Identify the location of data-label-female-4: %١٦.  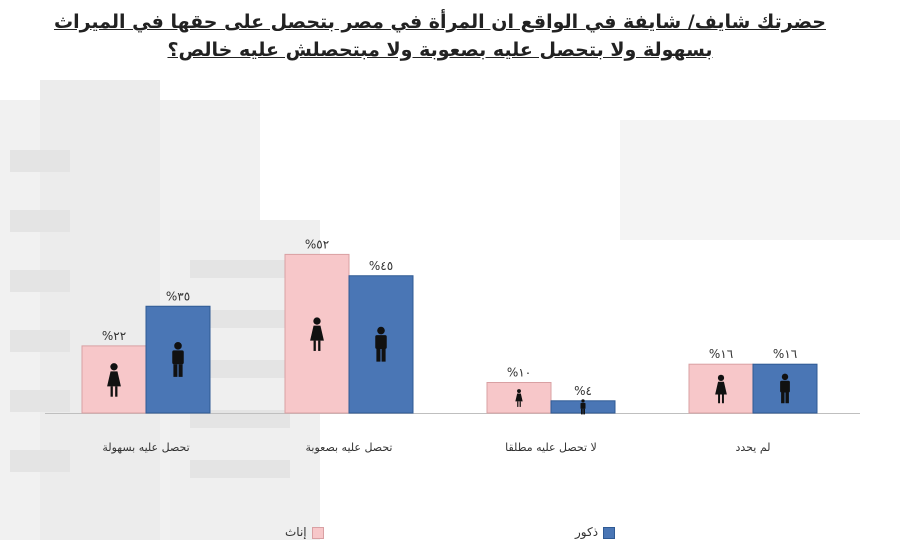
(721, 354).